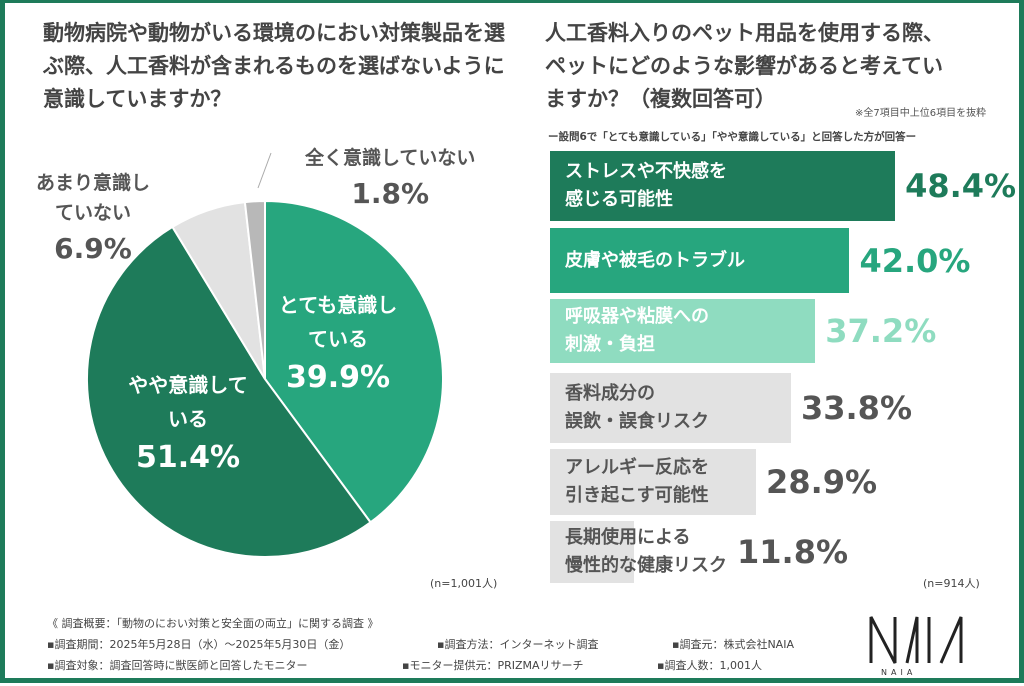 Image resolution: width=1024 pixels, height=686 pixels. What do you see at coordinates (92, 198) in the screenshot?
I see `pie-category-label: あまり意識していない` at bounding box center [92, 198].